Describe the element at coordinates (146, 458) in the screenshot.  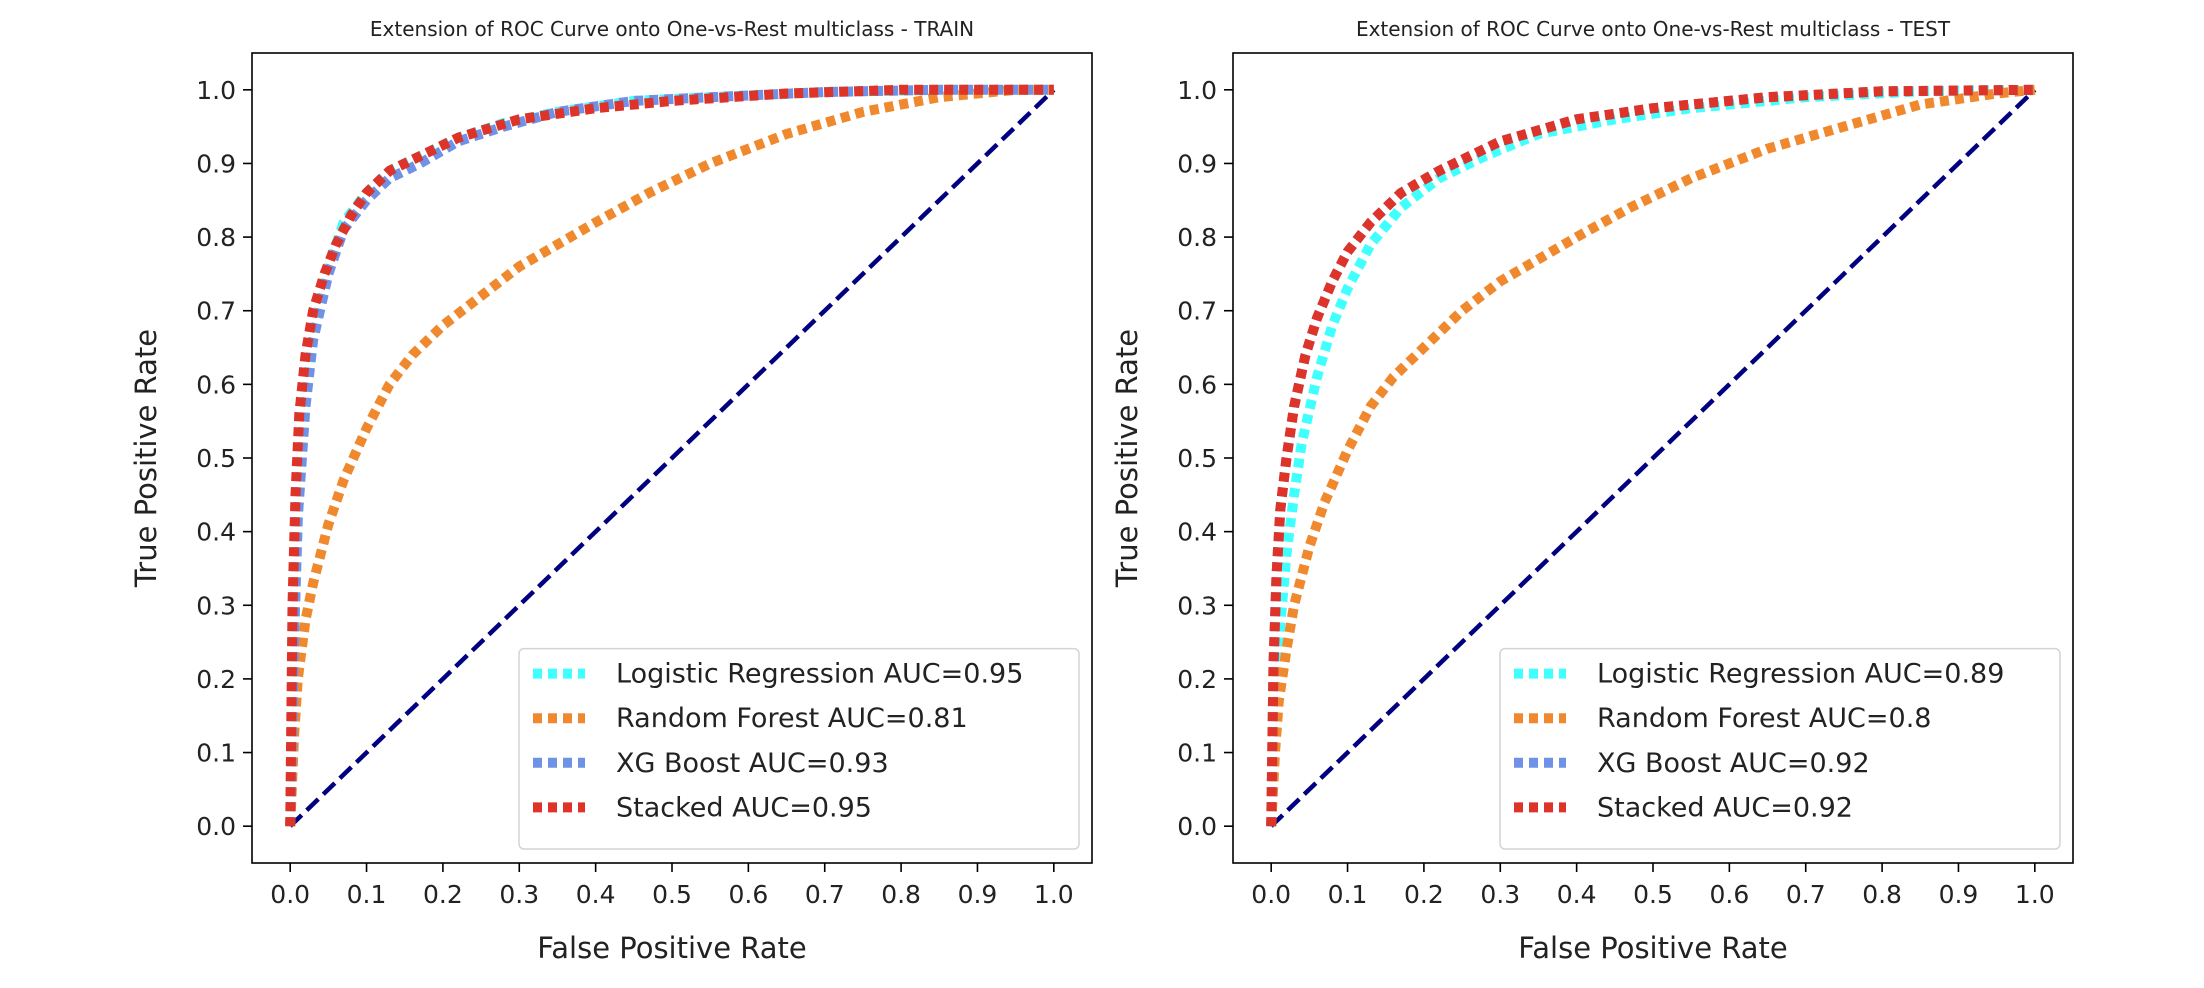
I see `train-y-axis-label: True Positive Rate` at that location.